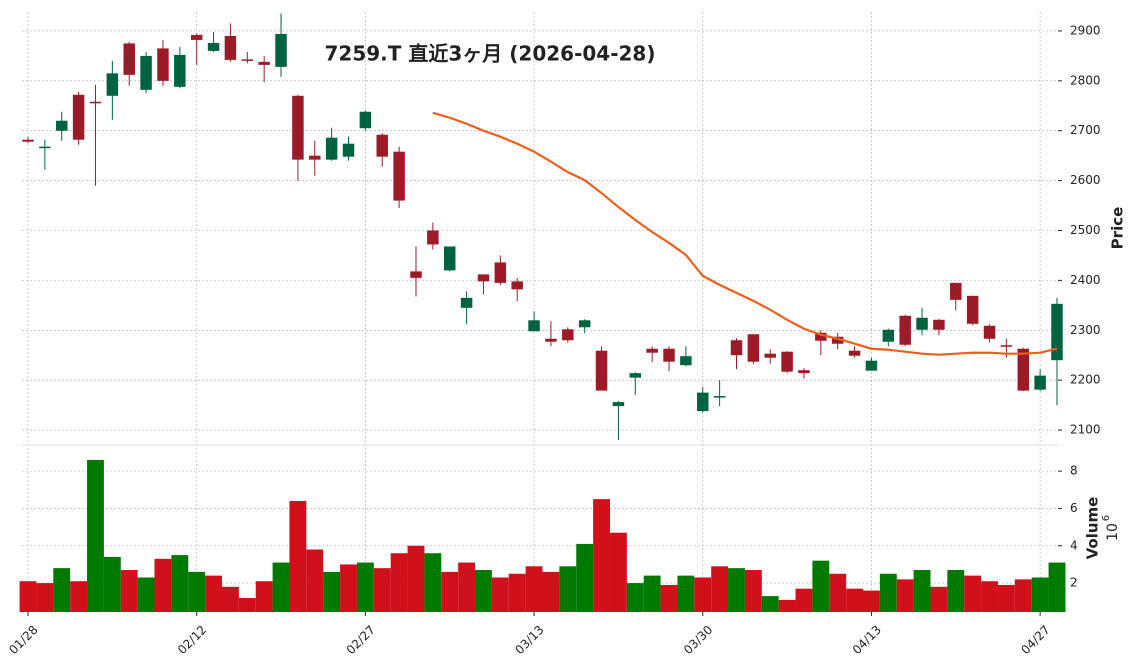 The image size is (1137, 670). What do you see at coordinates (529, 640) in the screenshot?
I see `x-tick-label: 03/13` at bounding box center [529, 640].